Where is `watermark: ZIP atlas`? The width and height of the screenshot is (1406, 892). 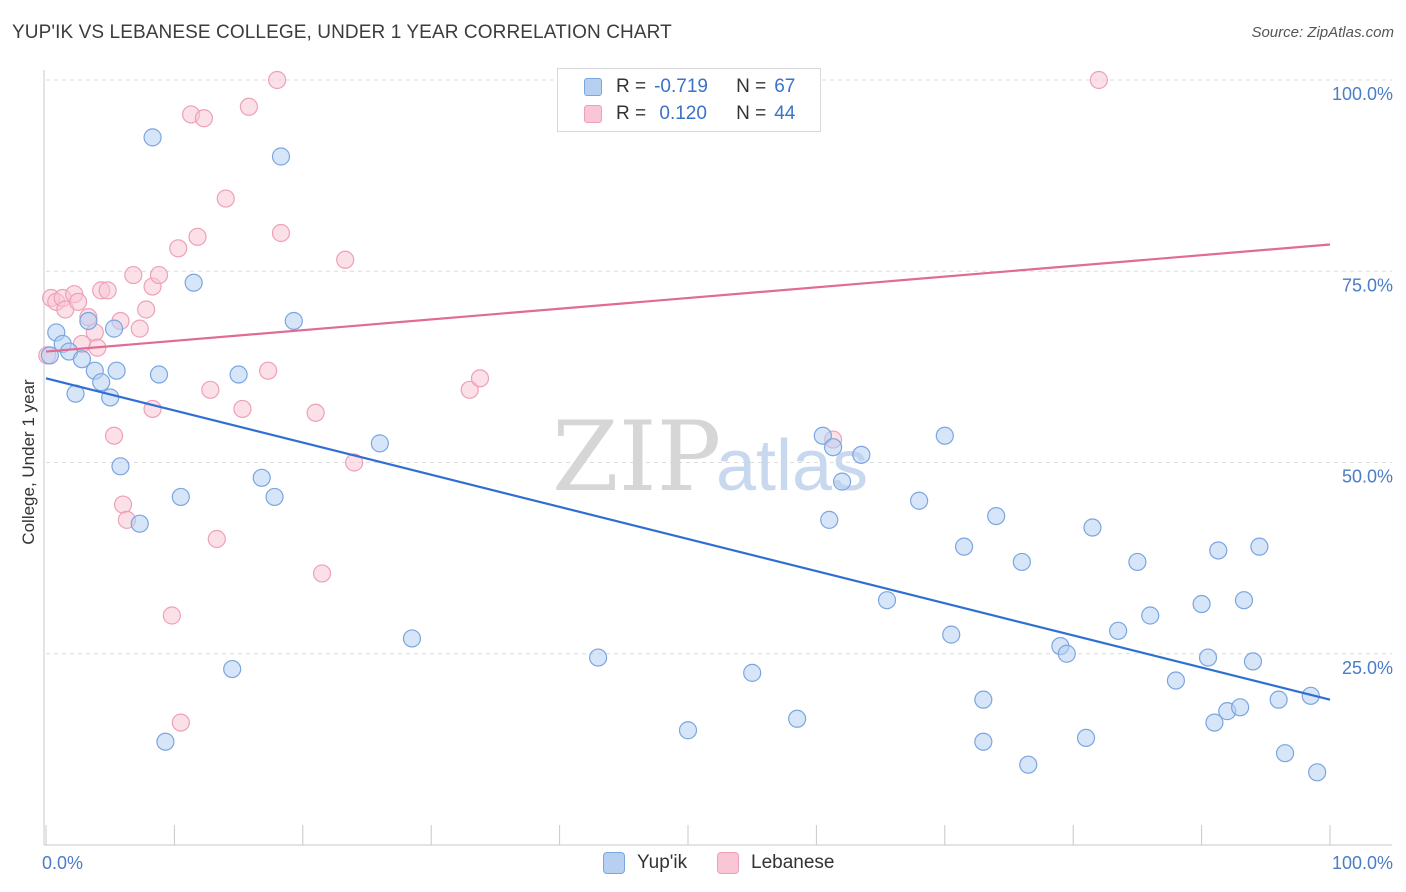
watermark: ZIP atlas is located at coordinates (710, 457).